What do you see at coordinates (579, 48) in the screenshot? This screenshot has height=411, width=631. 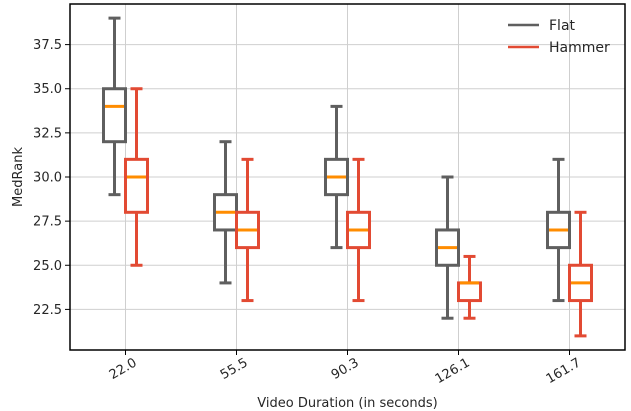 I see `legend-label-hammer: Hammer` at bounding box center [579, 48].